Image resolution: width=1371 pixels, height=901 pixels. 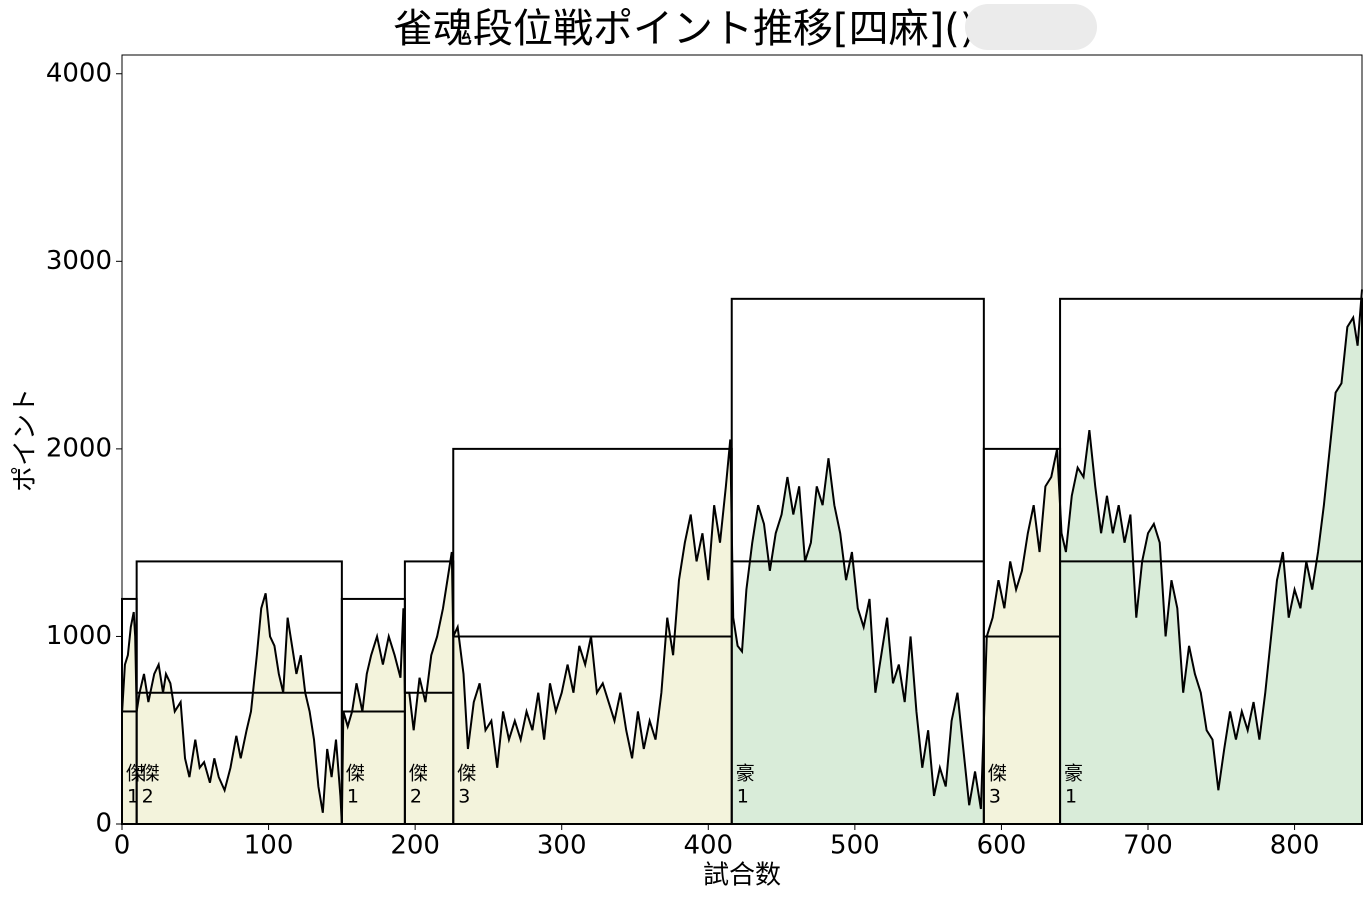 I want to click on chart-title: 雀魂段位戦ポイント推移[四麻](), so click(x=684, y=29).